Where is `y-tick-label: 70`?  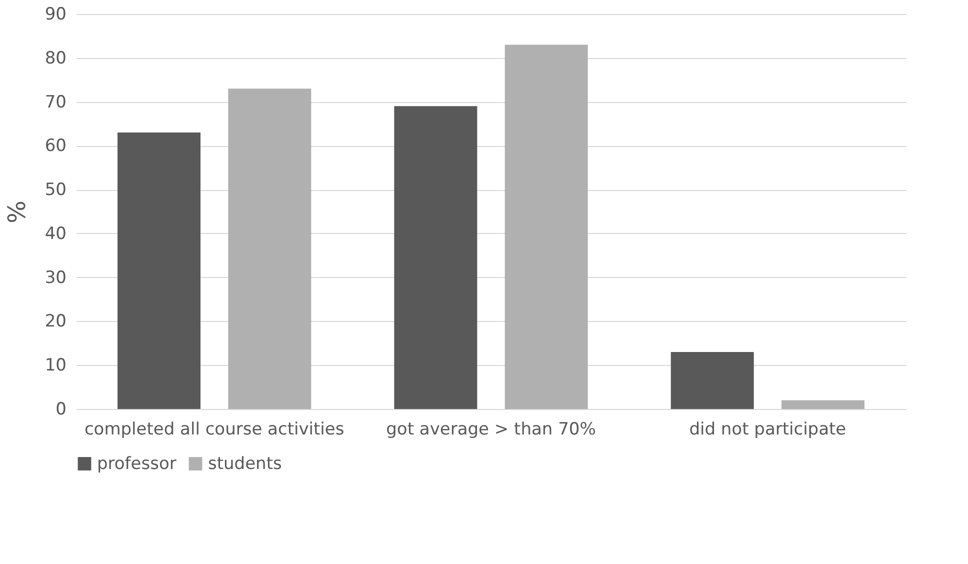
y-tick-label: 70 is located at coordinates (55, 102).